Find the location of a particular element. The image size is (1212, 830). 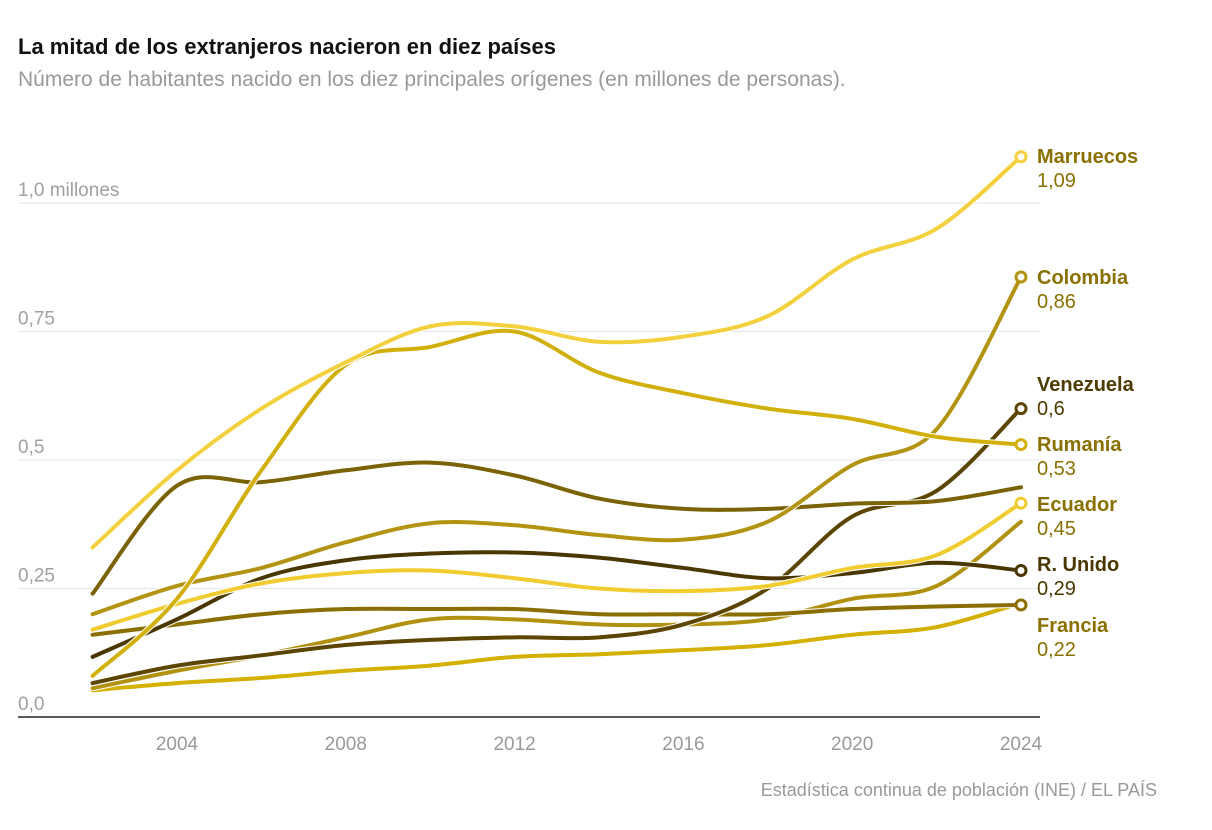

series-line-ecuador is located at coordinates (556, 566).